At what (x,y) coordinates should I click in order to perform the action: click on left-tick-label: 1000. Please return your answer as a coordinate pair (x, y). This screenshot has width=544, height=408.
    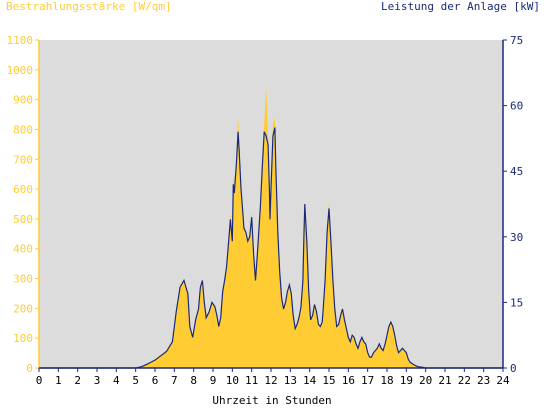
    Looking at the image, I should click on (20, 70).